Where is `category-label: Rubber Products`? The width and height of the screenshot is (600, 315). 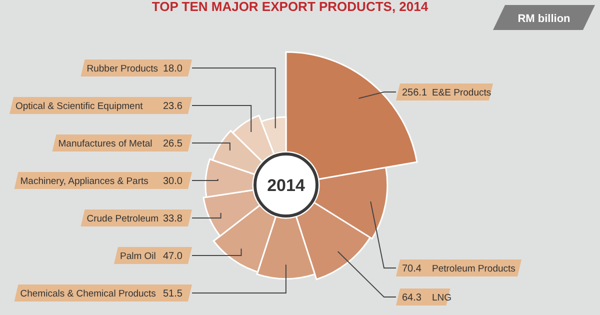
category-label: Rubber Products is located at coordinates (122, 69).